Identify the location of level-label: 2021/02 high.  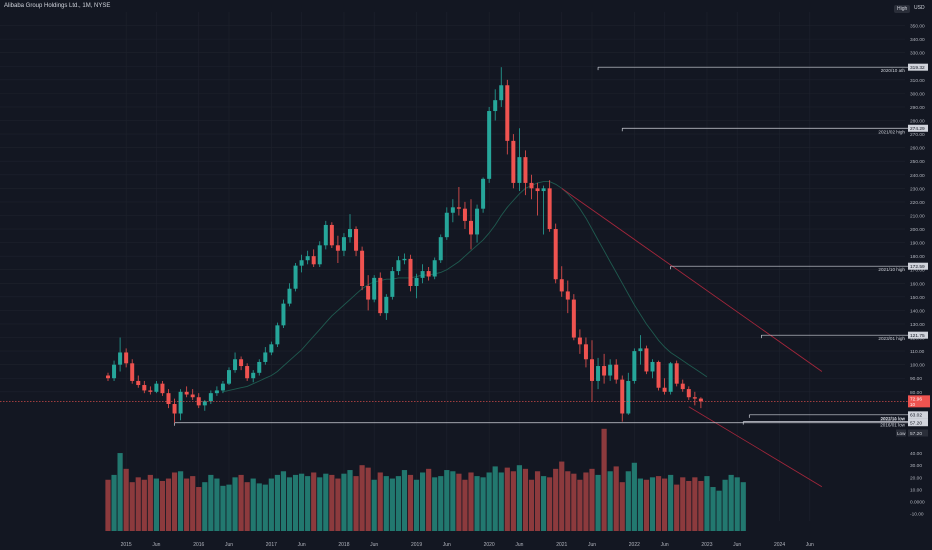
(891, 131).